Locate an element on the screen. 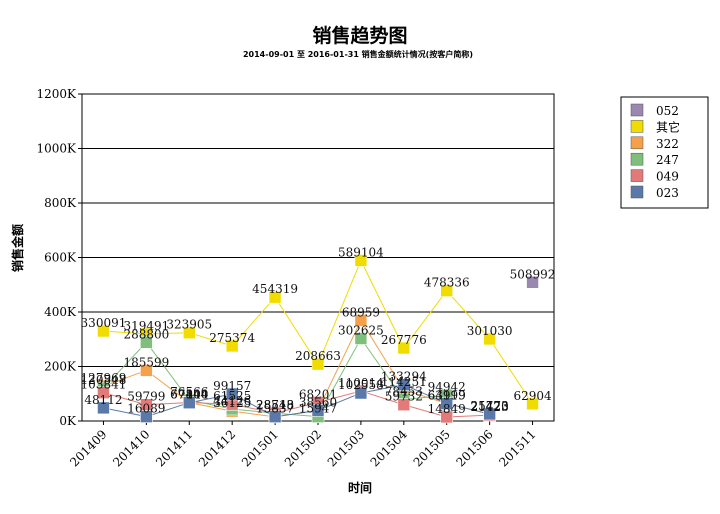 Image resolution: width=720 pixels, height=514 pixels. x-tick-label: 201506 is located at coordinates (474, 448).